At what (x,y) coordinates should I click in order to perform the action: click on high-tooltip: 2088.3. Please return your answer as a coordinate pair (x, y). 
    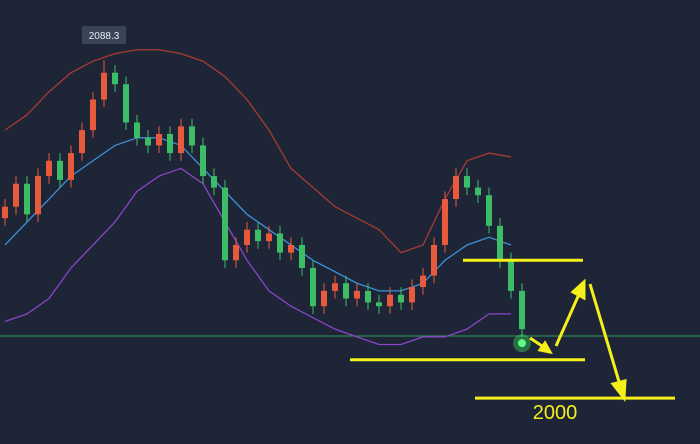
    Looking at the image, I should click on (104, 36).